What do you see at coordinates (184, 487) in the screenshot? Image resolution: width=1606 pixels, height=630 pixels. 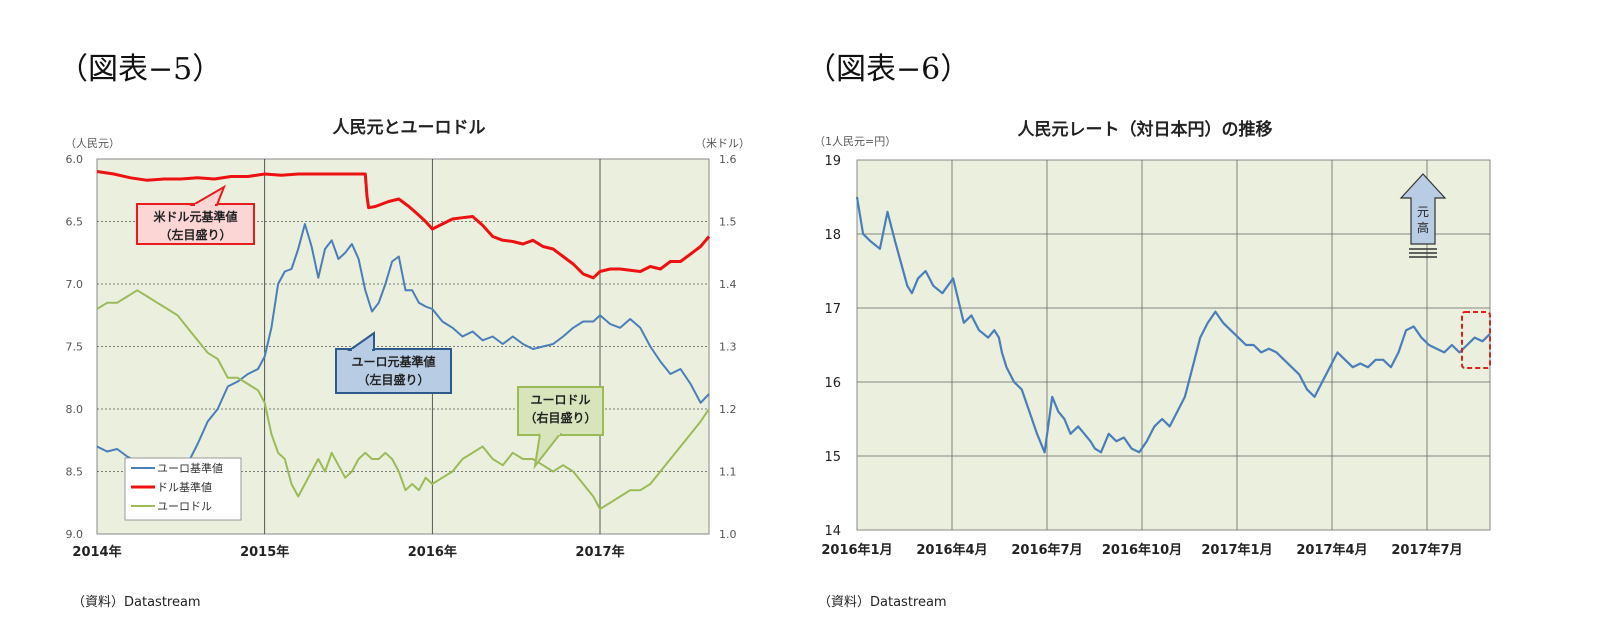 I see `legend-entry: ドル基準値` at bounding box center [184, 487].